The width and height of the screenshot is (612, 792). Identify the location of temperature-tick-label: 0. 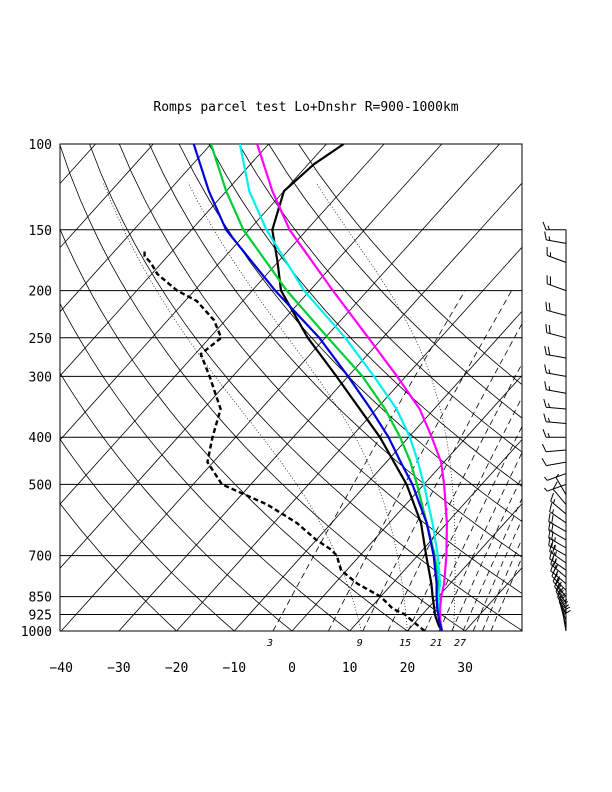
(292, 668).